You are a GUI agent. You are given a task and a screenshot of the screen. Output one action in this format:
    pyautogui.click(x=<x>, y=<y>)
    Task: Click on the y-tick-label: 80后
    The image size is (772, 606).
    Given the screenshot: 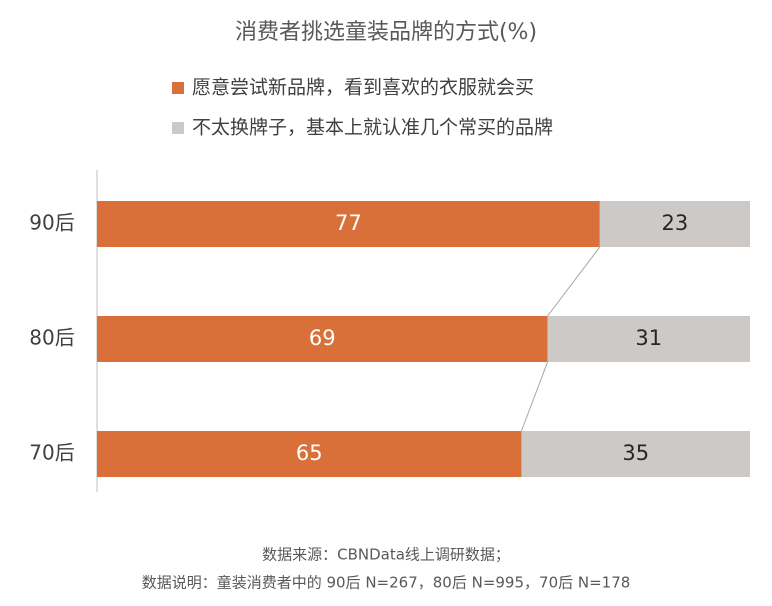 What is the action you would take?
    pyautogui.click(x=51, y=338)
    